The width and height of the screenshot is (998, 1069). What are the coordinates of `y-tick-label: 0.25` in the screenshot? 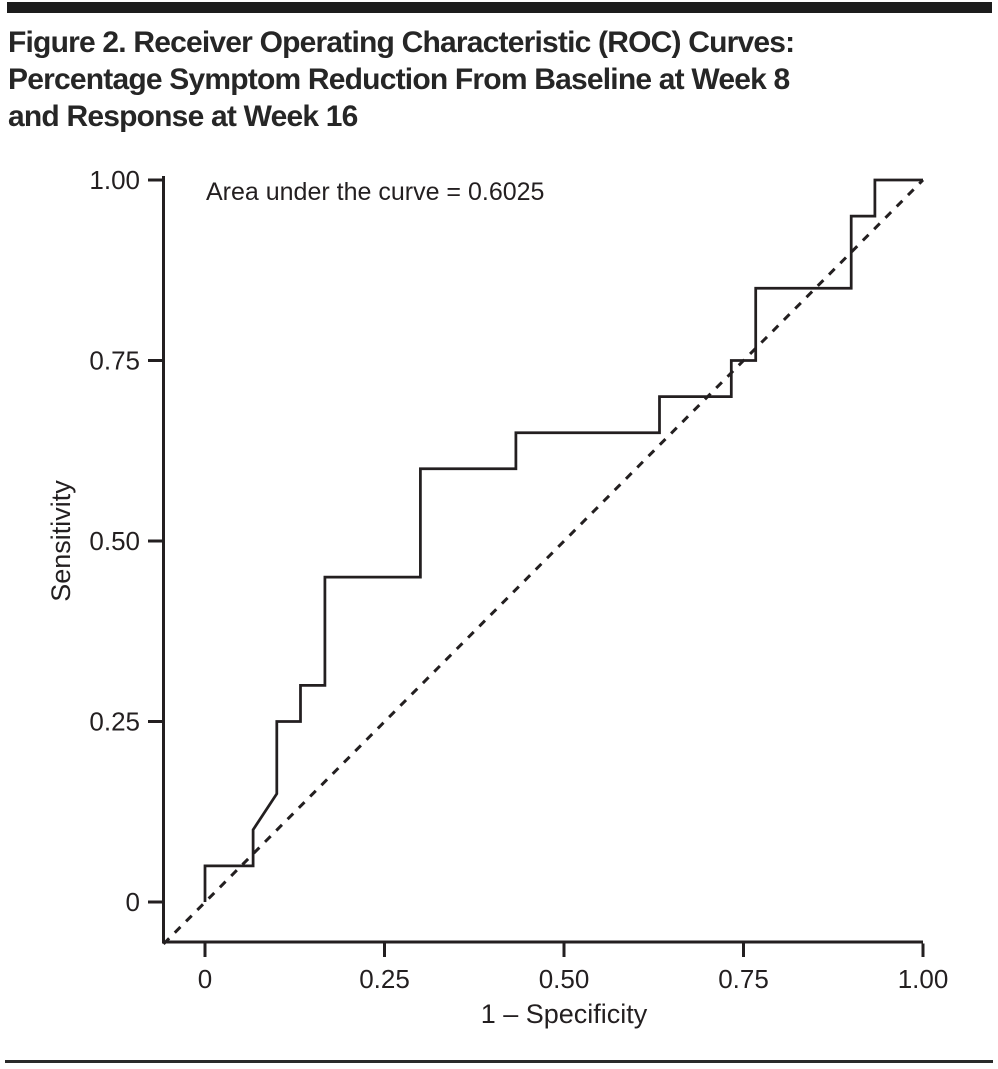 It's located at (114, 722).